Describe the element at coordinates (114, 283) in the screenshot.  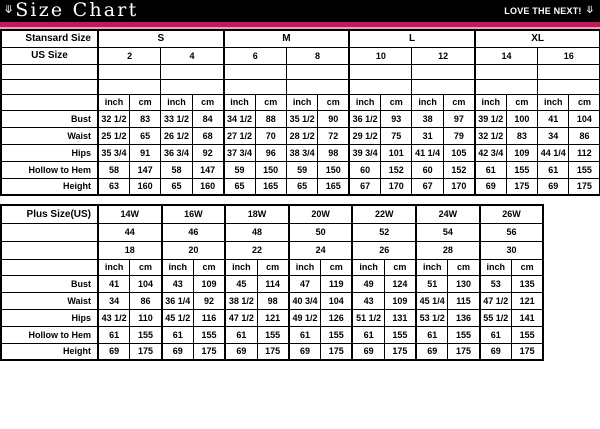
I see `cell: 41` at that location.